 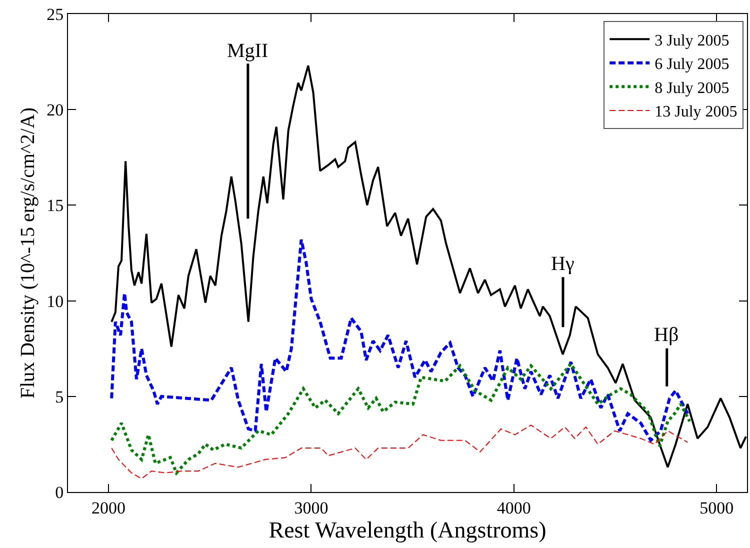 I want to click on x-tick-label: 4000, so click(x=513, y=508).